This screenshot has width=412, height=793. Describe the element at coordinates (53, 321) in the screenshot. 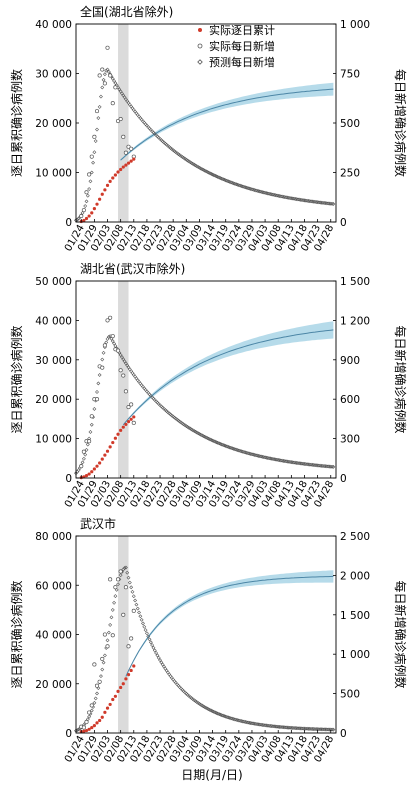

I see `left-y-tick-label: 40 000` at that location.